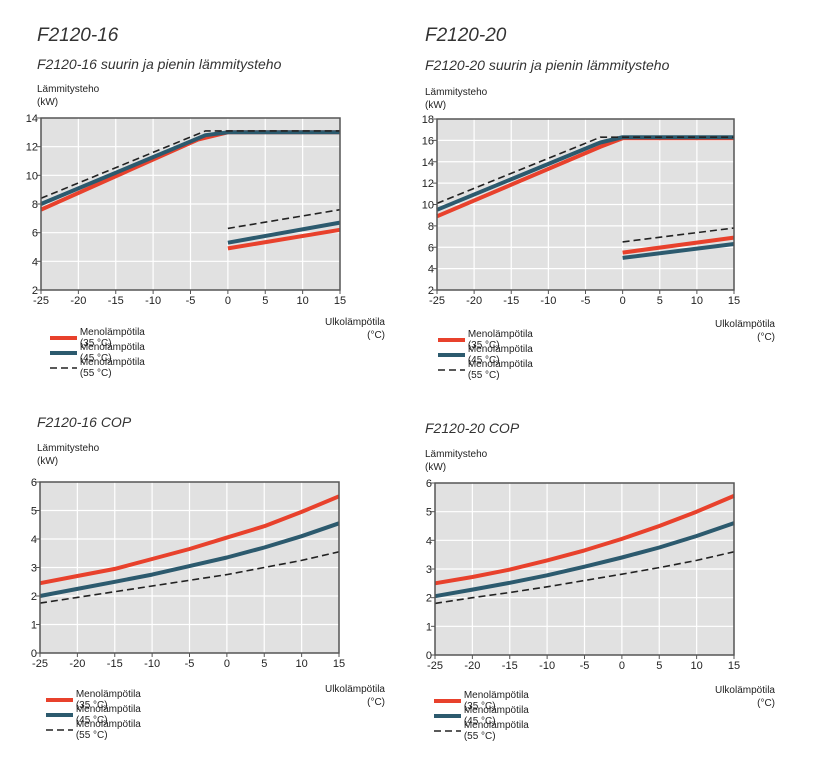  Describe the element at coordinates (659, 666) in the screenshot. I see `x-tick-label: 5` at that location.